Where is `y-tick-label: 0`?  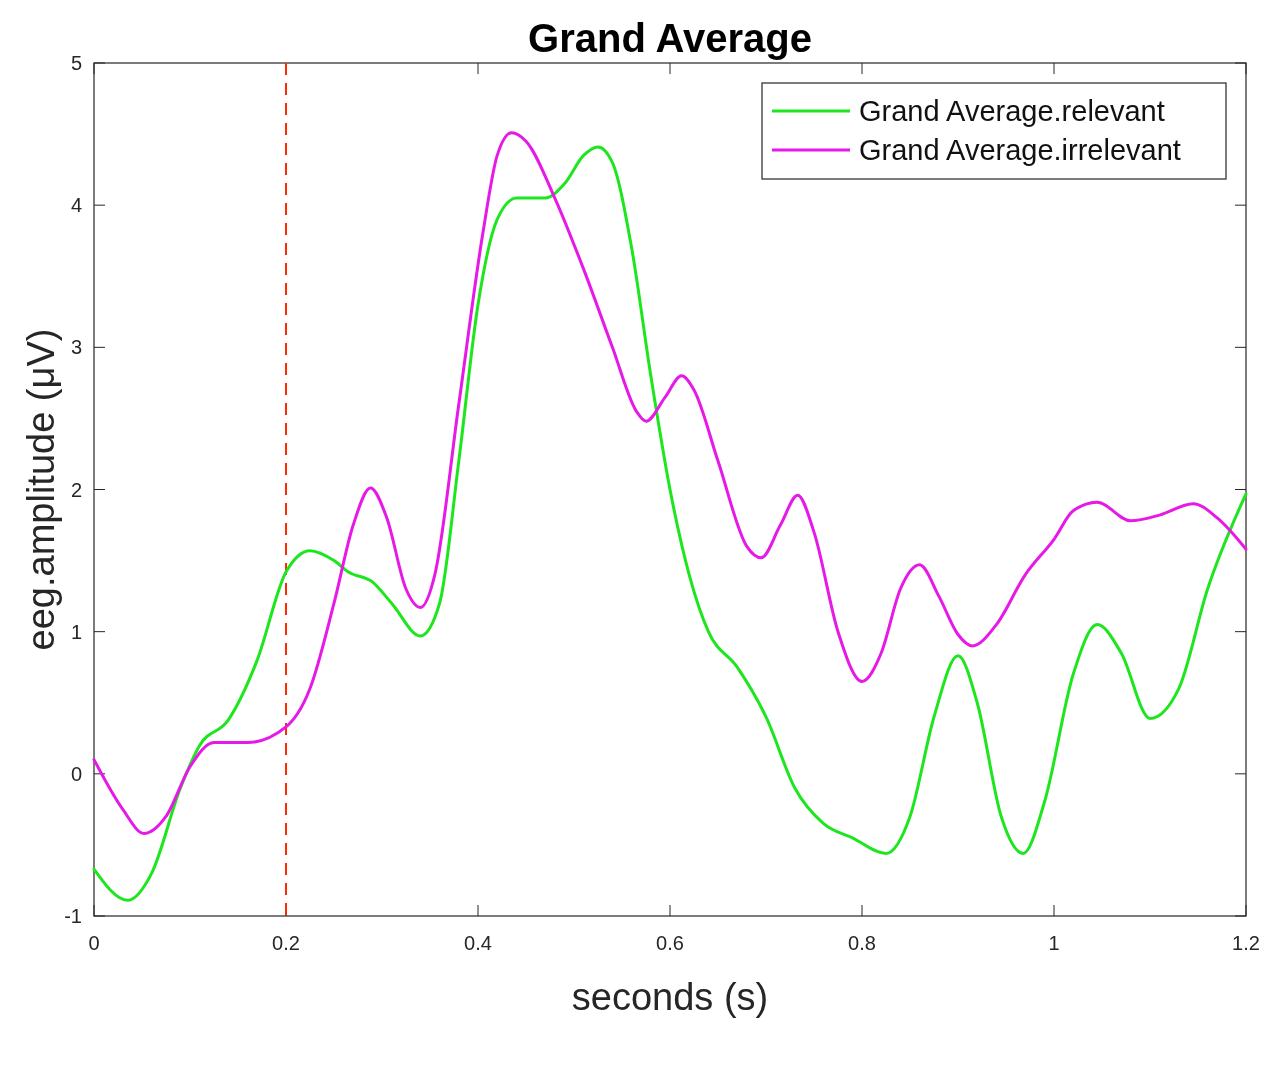 y-tick-label: 0 is located at coordinates (76, 773).